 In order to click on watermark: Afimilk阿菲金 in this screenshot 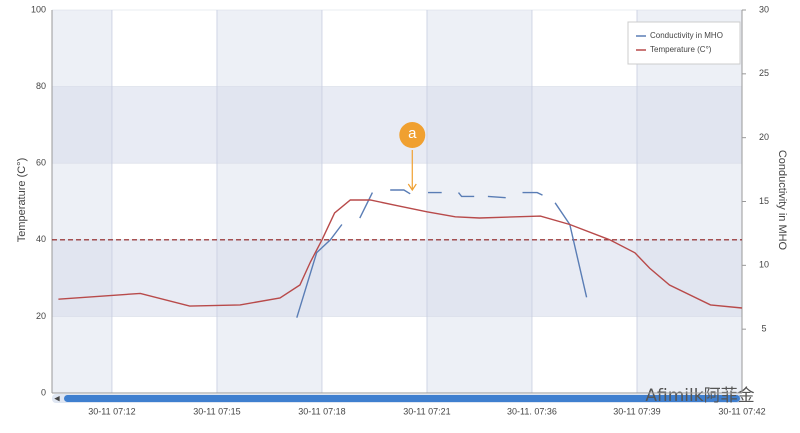, I will do `click(699, 396)`.